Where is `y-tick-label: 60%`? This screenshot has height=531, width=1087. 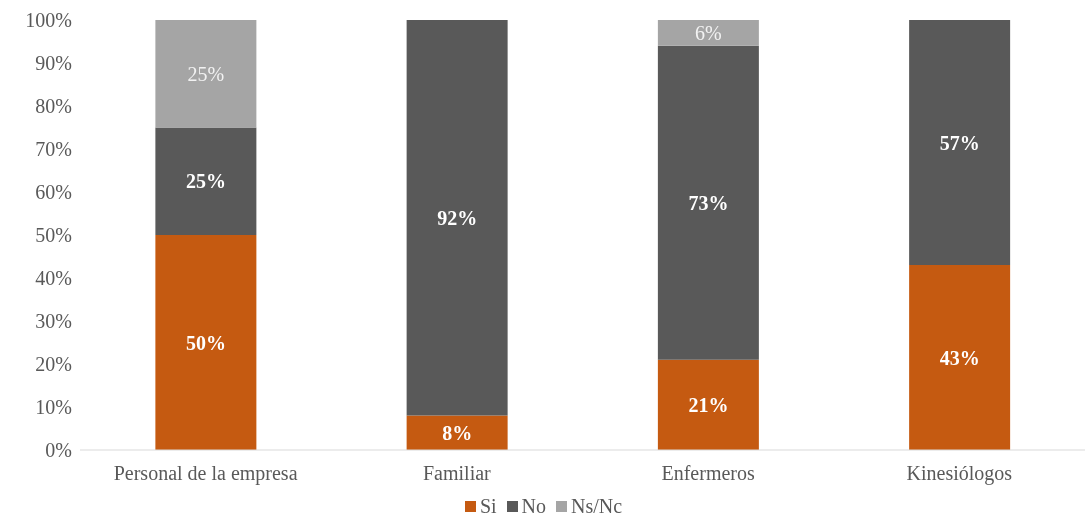 y-tick-label: 60% is located at coordinates (53, 192).